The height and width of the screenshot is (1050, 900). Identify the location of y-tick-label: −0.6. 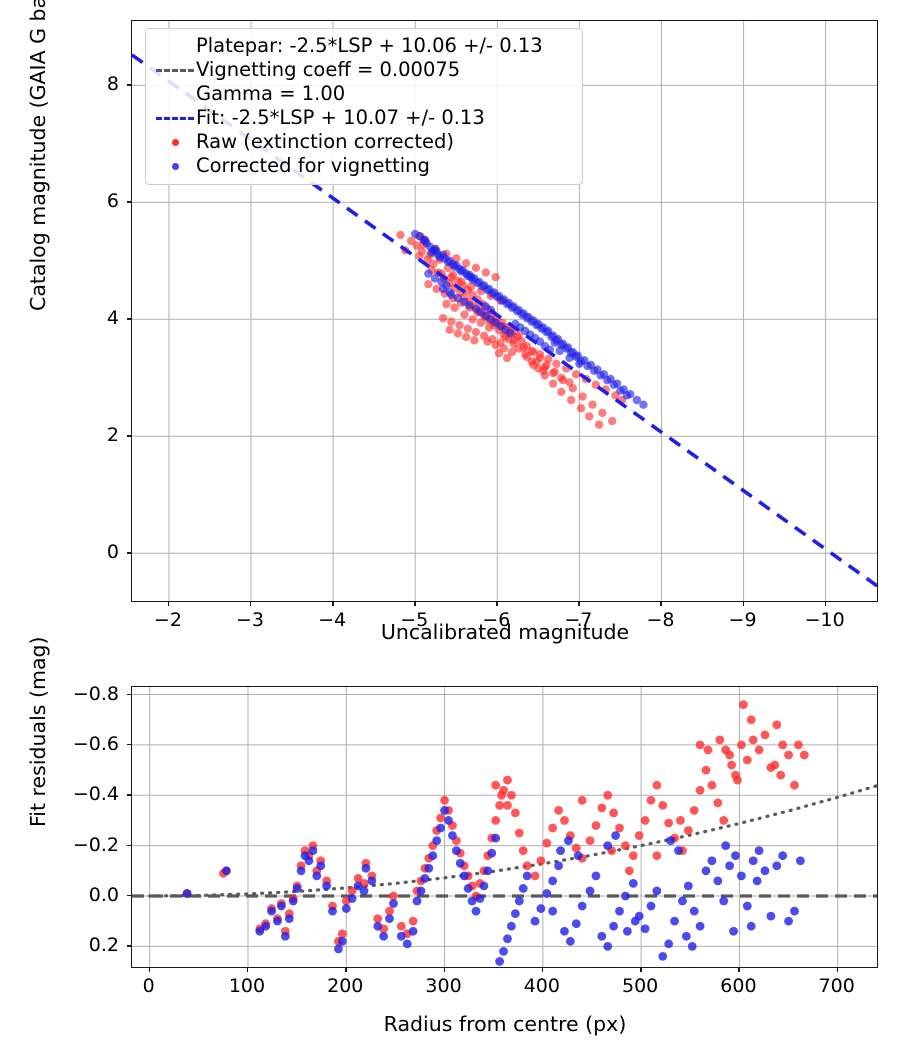
(95, 743).